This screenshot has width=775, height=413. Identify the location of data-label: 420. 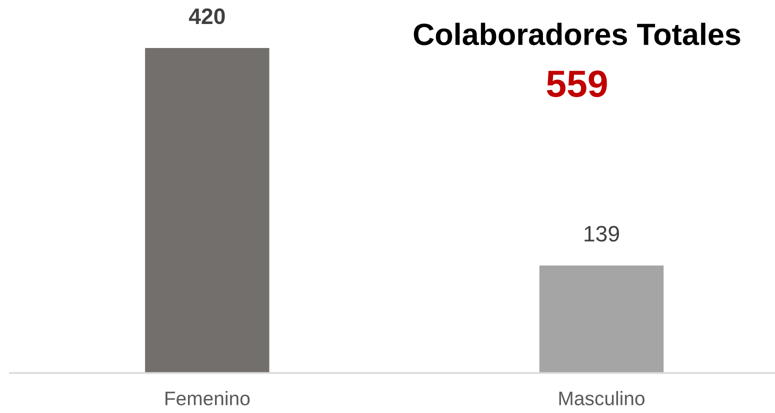
(206, 16).